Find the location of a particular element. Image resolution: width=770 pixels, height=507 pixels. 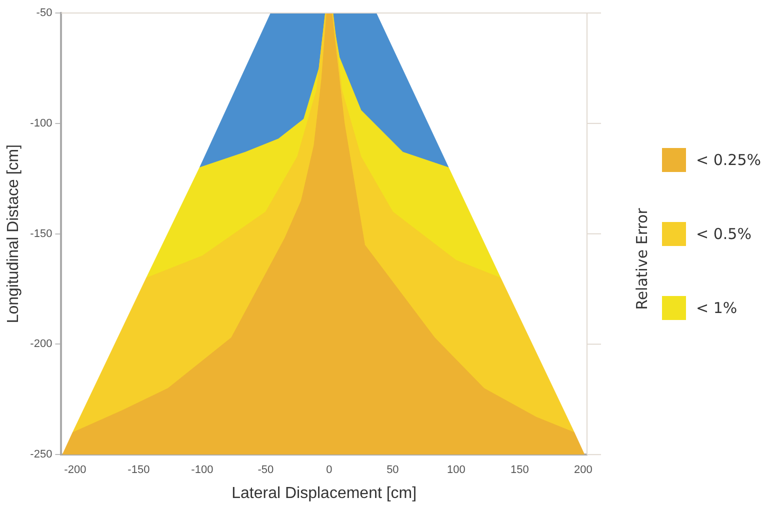

legend-title: Relative Error is located at coordinates (642, 259).